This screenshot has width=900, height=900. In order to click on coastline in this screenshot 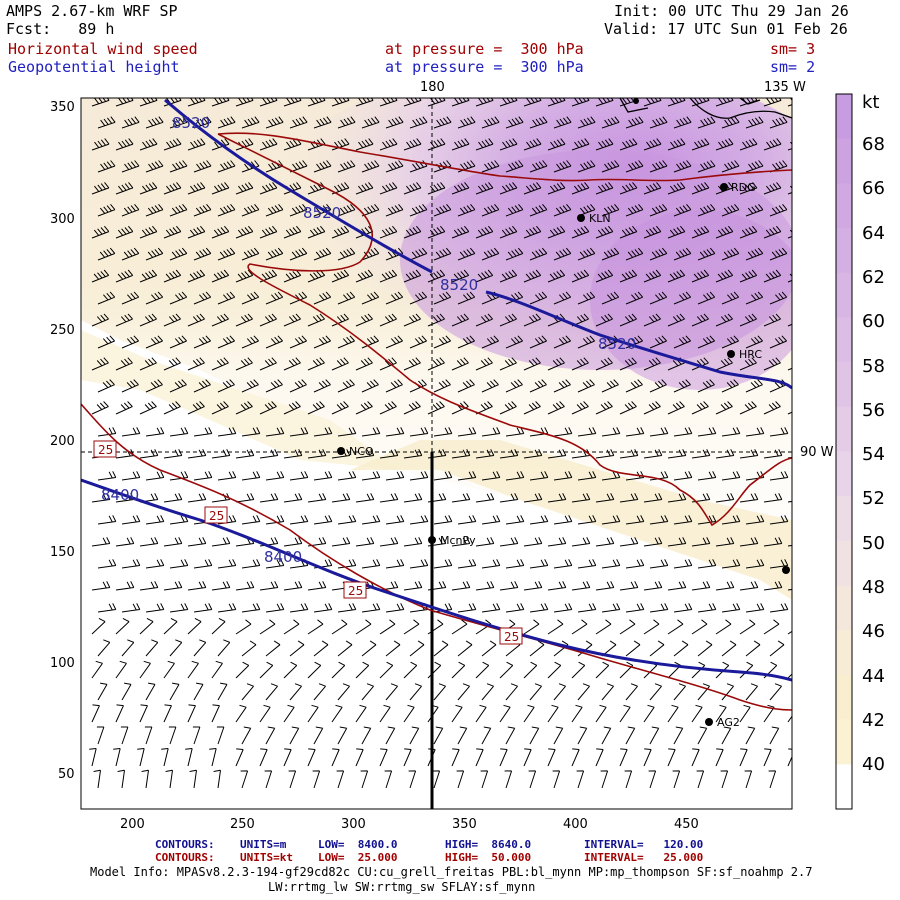, I will do `click(705, 108)`.